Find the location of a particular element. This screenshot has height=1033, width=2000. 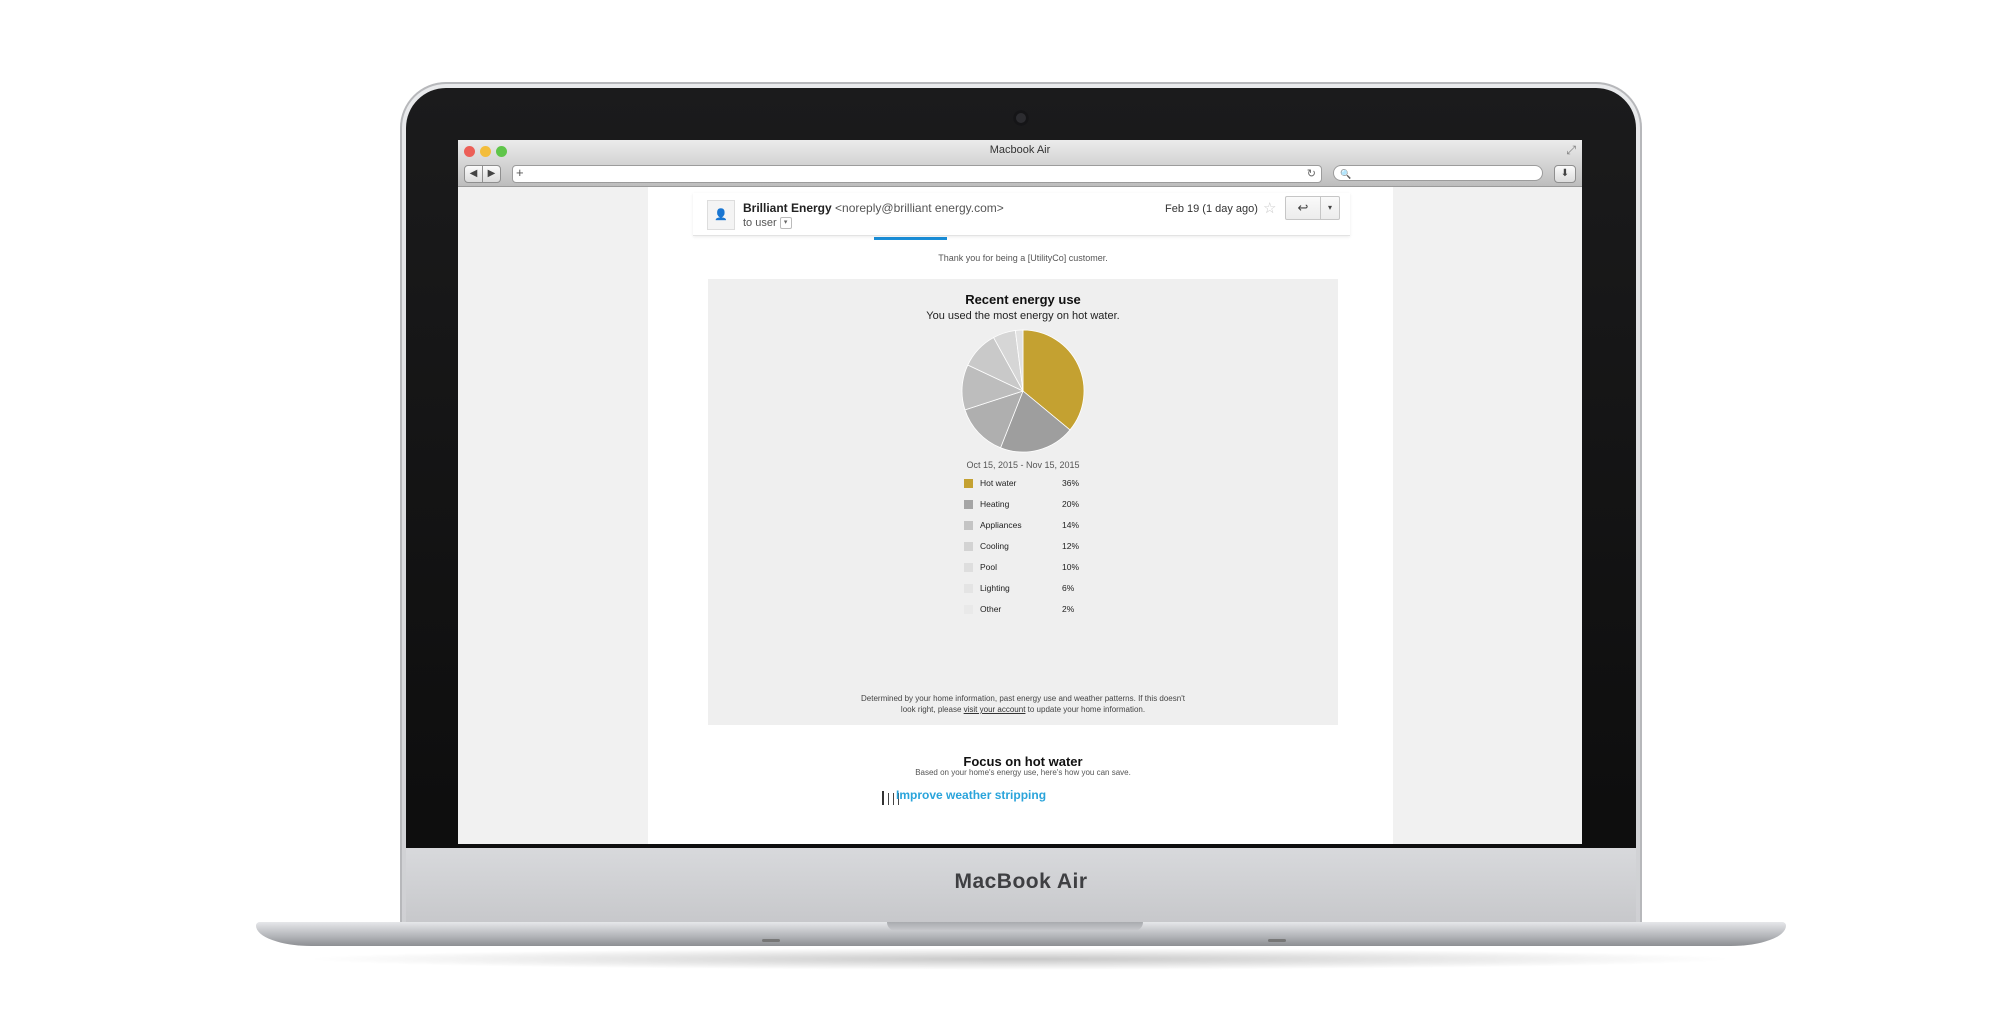

reload-icon: ↻ is located at coordinates (1311, 174).